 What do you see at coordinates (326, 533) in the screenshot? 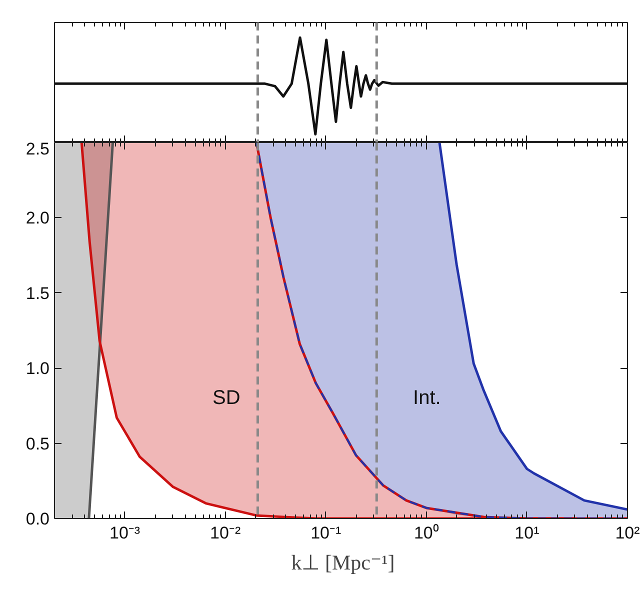
I see `x-tick-label: 10⁻¹` at bounding box center [326, 533].